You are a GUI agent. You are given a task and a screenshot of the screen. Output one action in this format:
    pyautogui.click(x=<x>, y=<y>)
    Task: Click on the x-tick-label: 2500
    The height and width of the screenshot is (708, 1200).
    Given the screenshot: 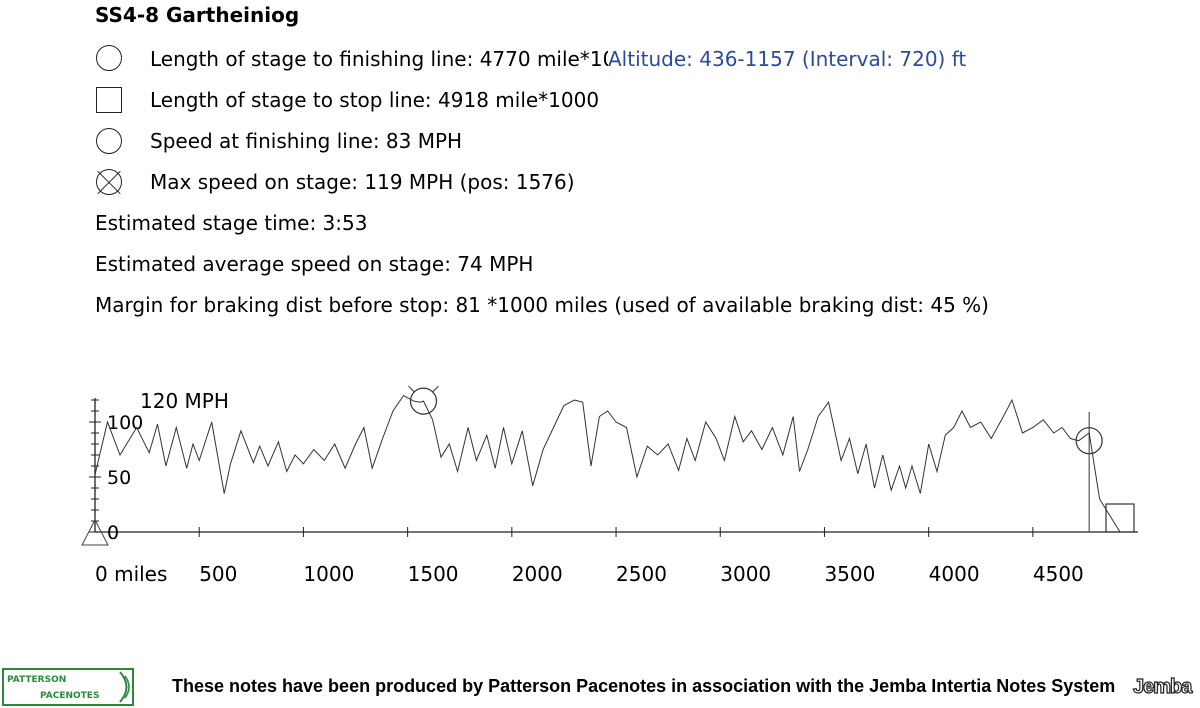 What is the action you would take?
    pyautogui.click(x=641, y=574)
    